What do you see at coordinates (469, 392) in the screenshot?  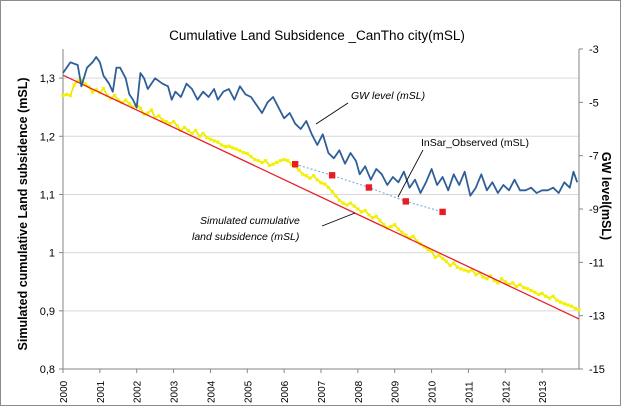 I see `x-tick-label: 2011` at bounding box center [469, 392].